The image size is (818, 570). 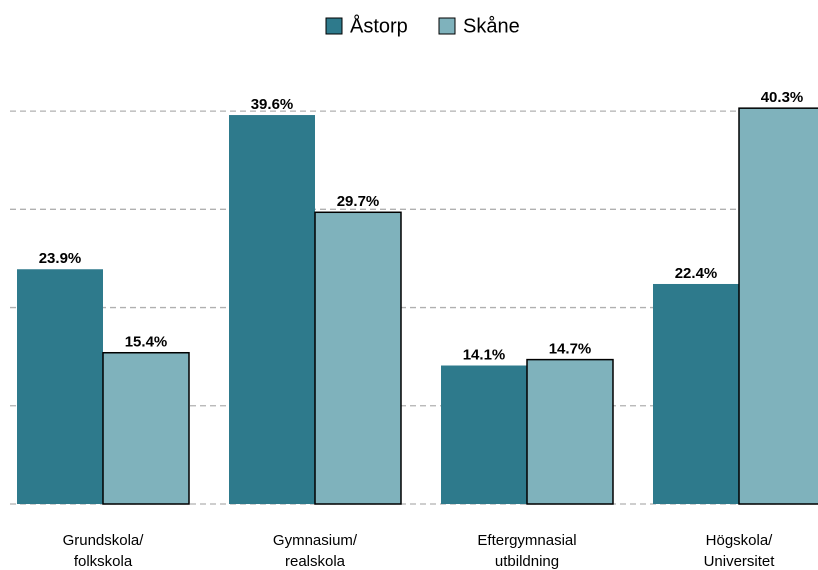 I want to click on data-label: 29.7%, so click(x=358, y=201).